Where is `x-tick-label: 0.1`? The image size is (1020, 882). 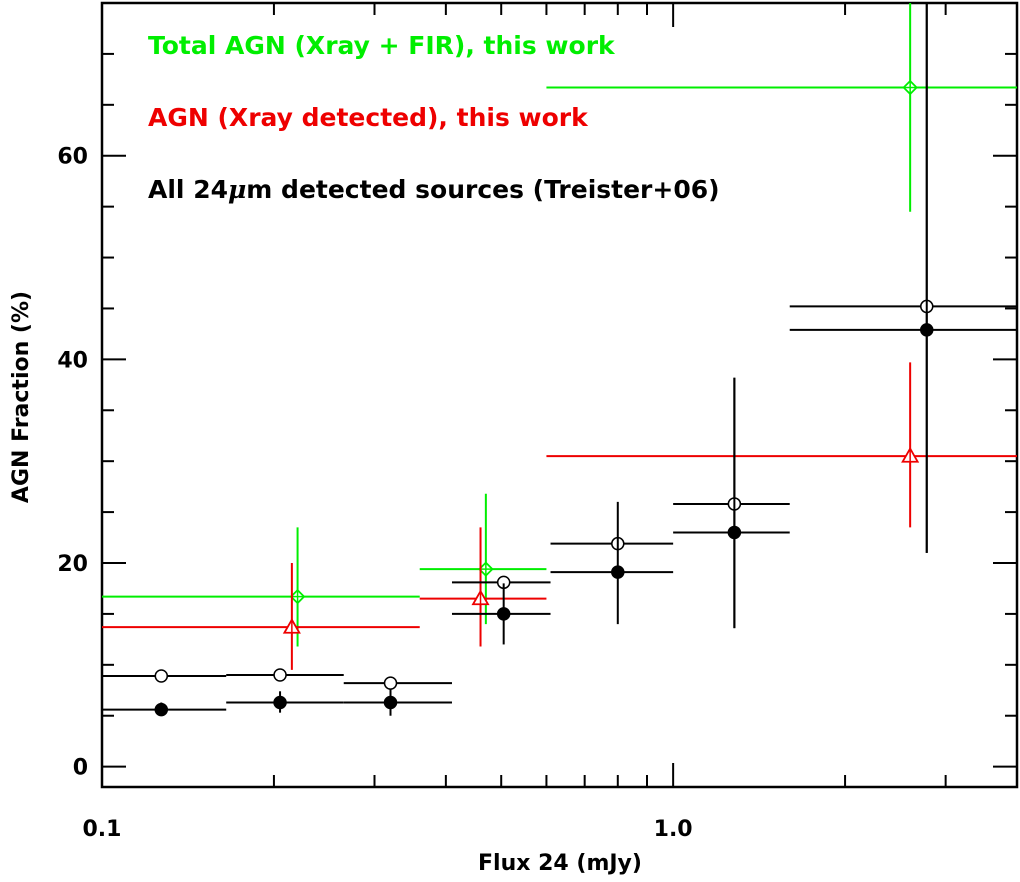
x-tick-label: 0.1 is located at coordinates (102, 829).